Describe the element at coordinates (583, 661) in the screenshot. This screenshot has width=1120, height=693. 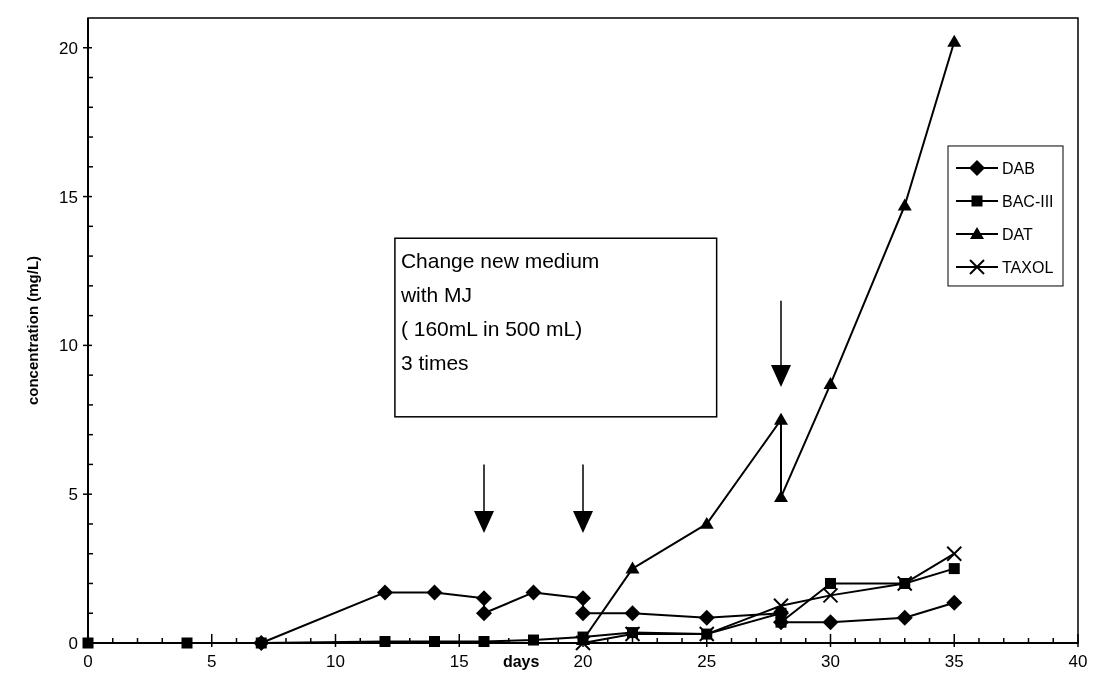
I see `x-tick-label: 20` at that location.